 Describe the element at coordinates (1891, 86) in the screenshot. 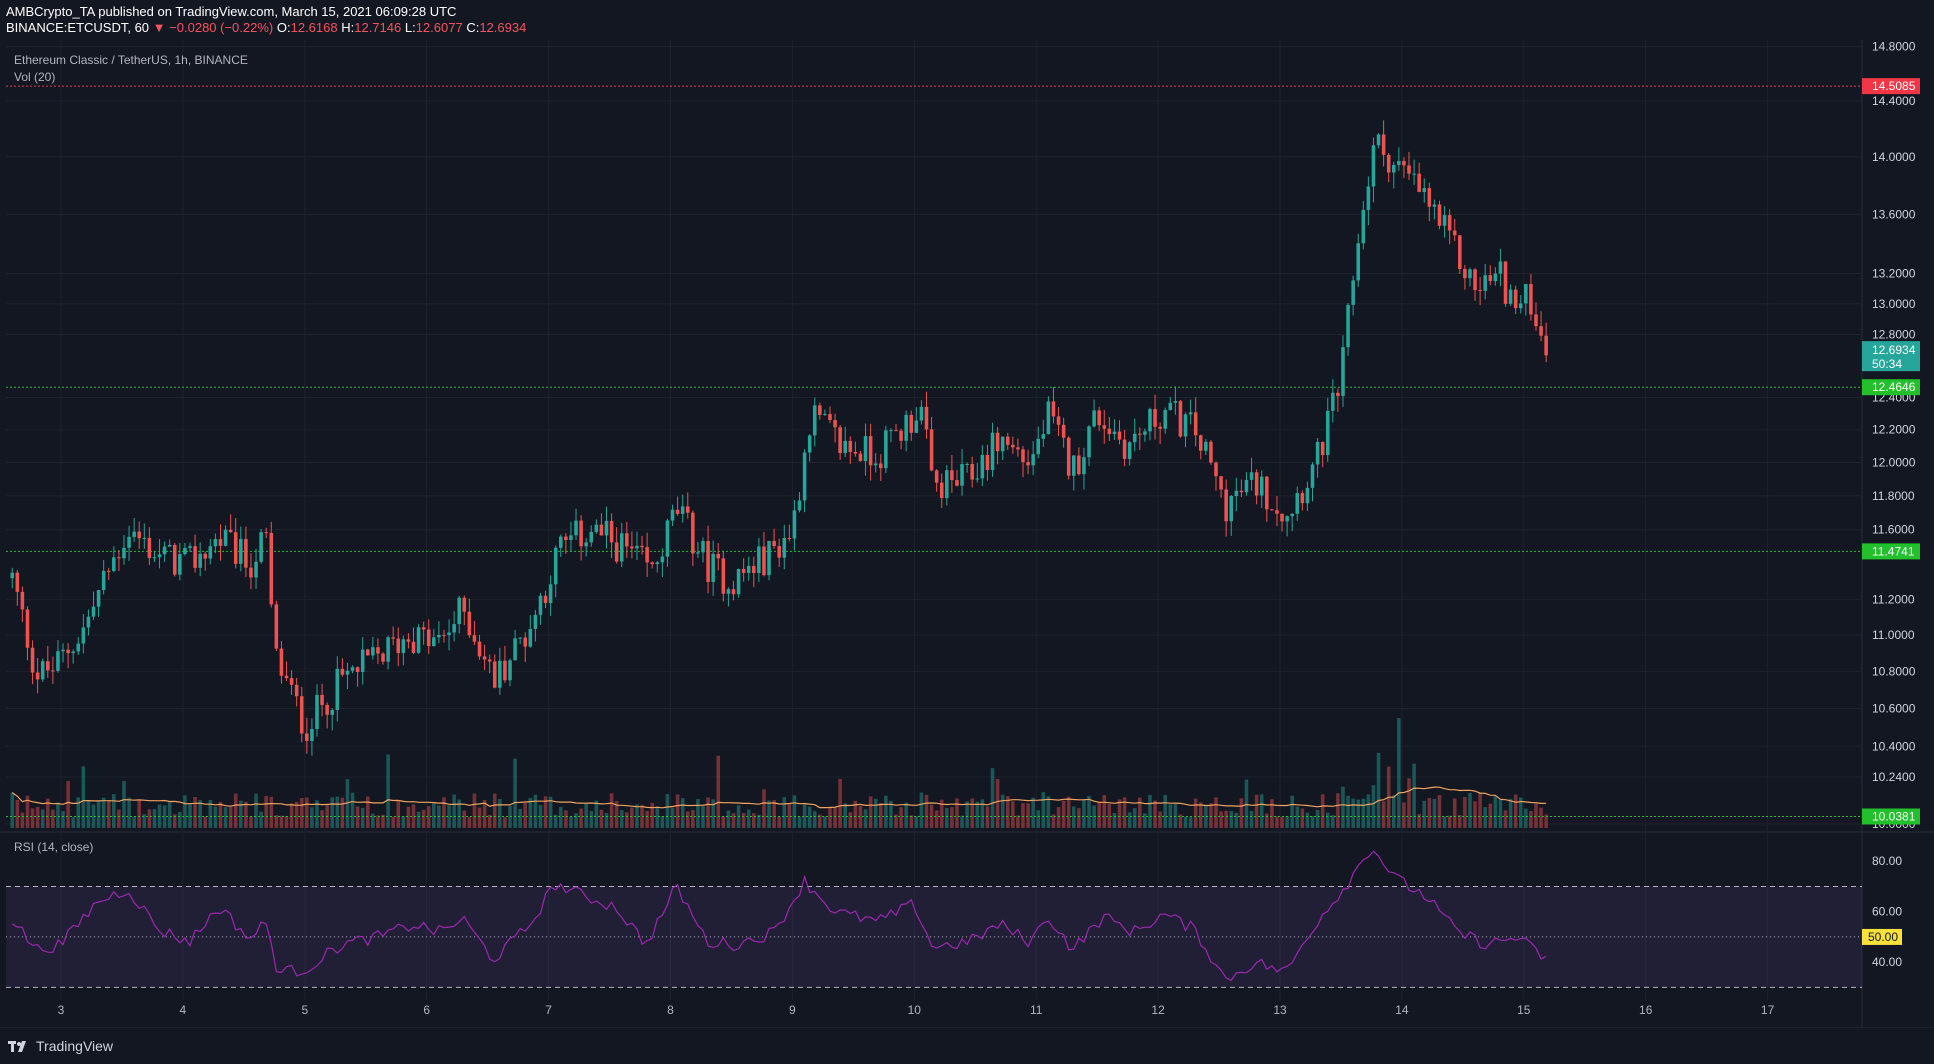

I see `level-badge` at that location.